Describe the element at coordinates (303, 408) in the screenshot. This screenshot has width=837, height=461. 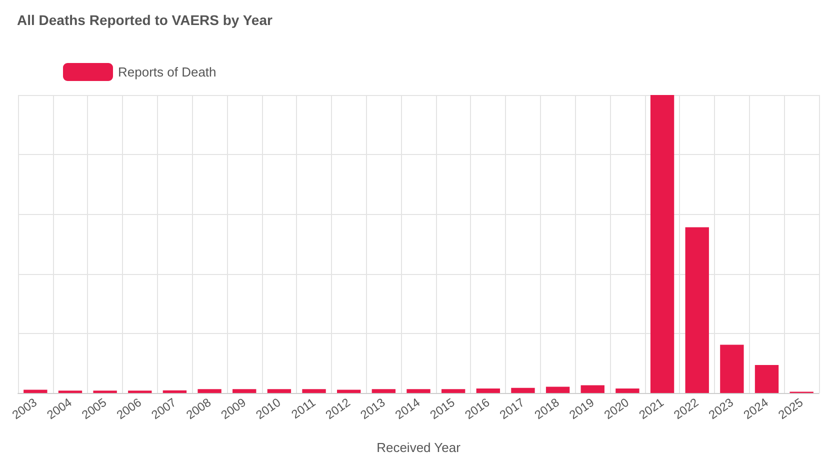
I see `x-tick-label: 2011` at that location.